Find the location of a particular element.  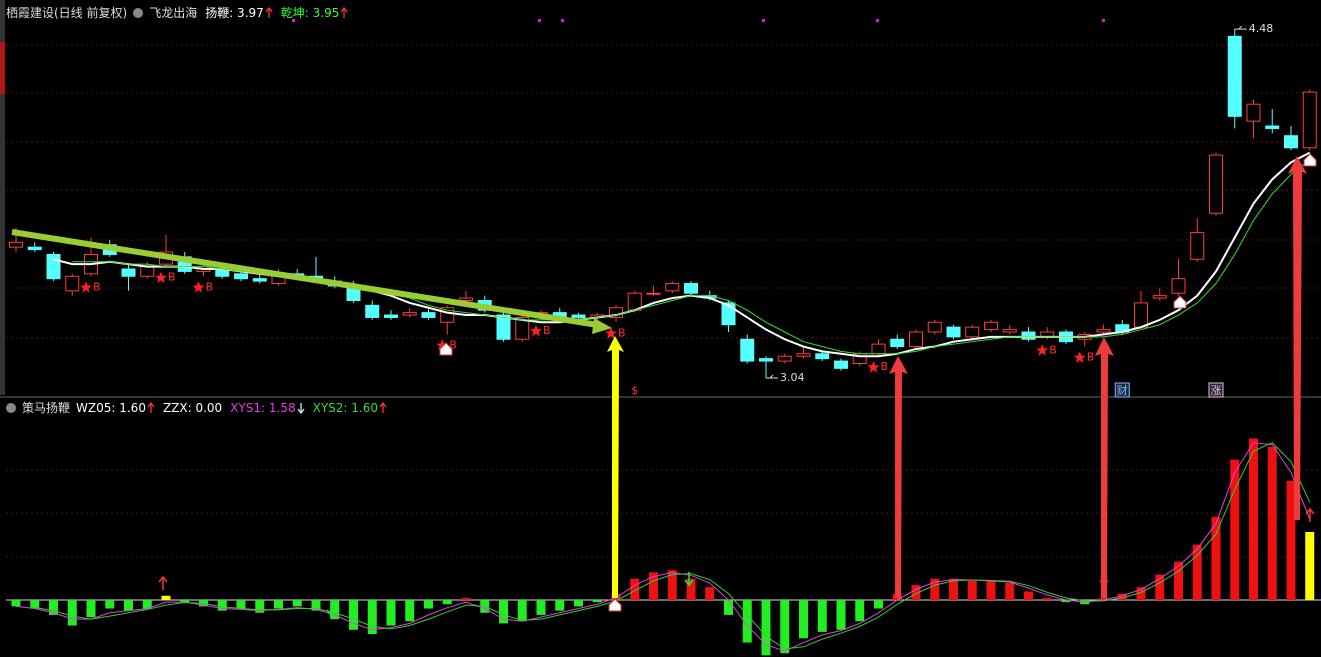

tag-label: $ is located at coordinates (634, 390).